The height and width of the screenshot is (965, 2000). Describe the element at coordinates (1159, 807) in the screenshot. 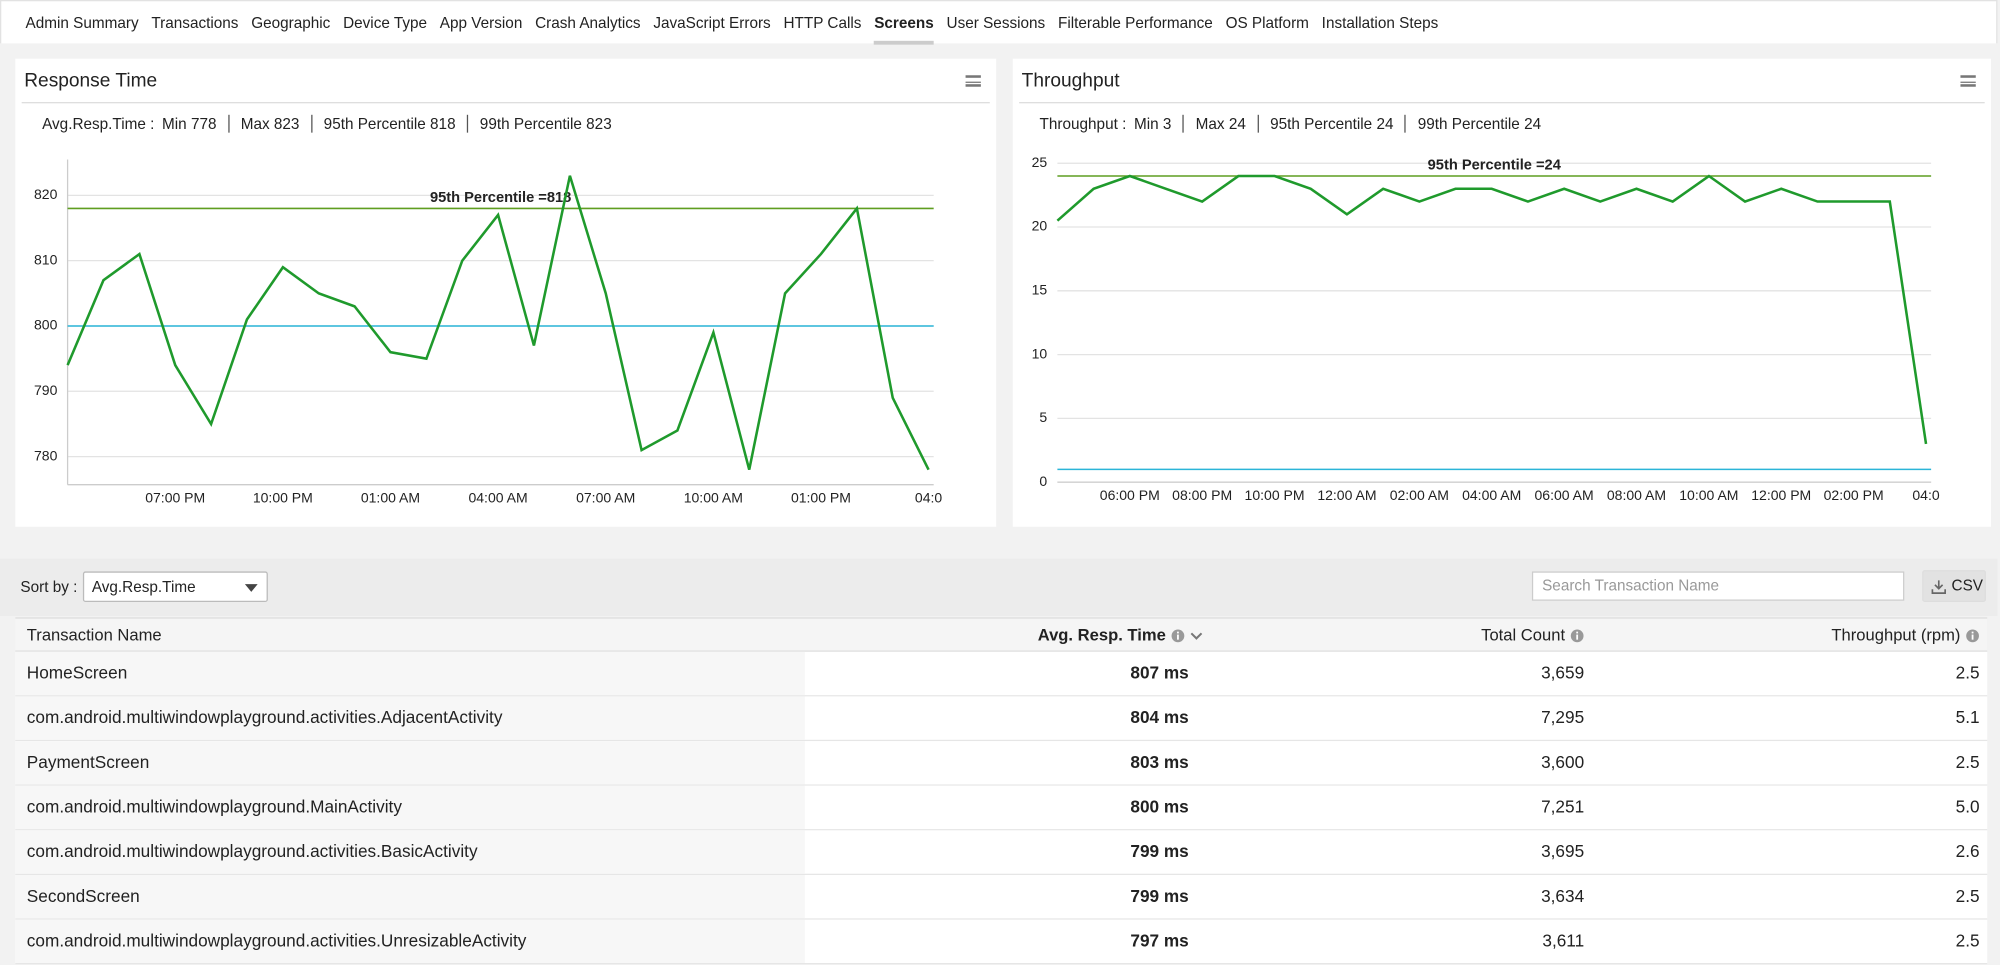

I see `table-cell: 800 ms` at that location.